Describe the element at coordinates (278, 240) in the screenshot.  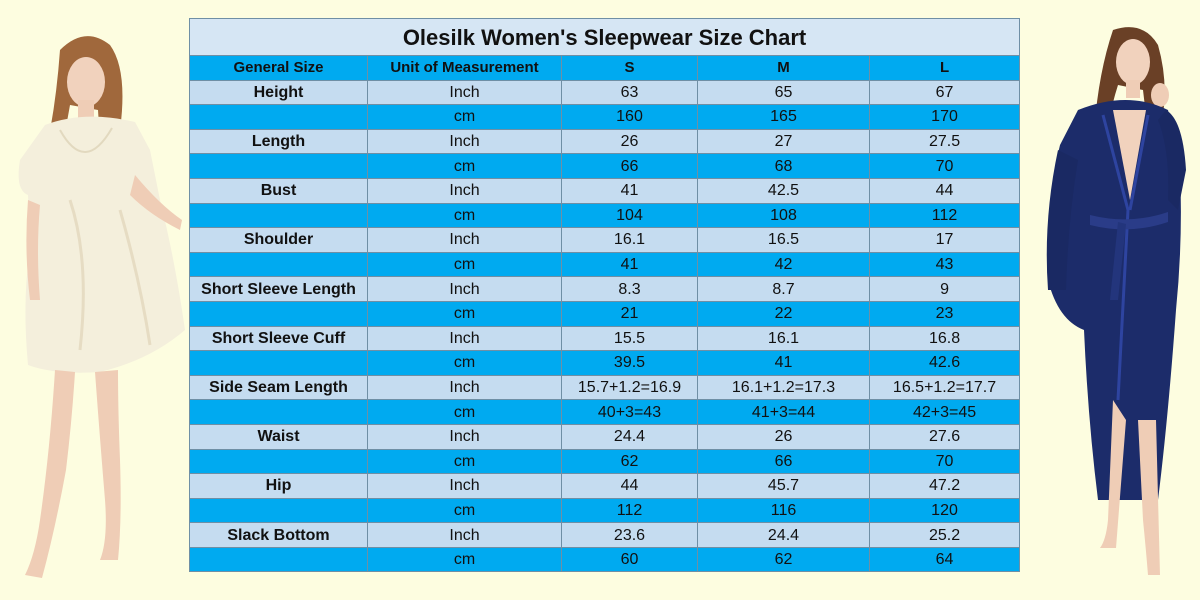
I see `row-label: Shoulder` at that location.